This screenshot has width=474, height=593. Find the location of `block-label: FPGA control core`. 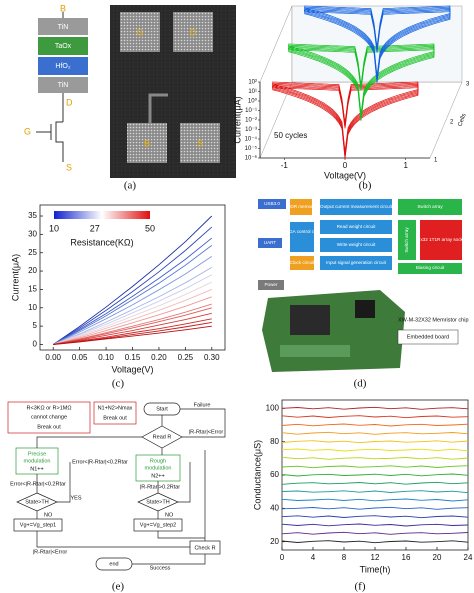

block-label: FPGA control core is located at coordinates (302, 231).